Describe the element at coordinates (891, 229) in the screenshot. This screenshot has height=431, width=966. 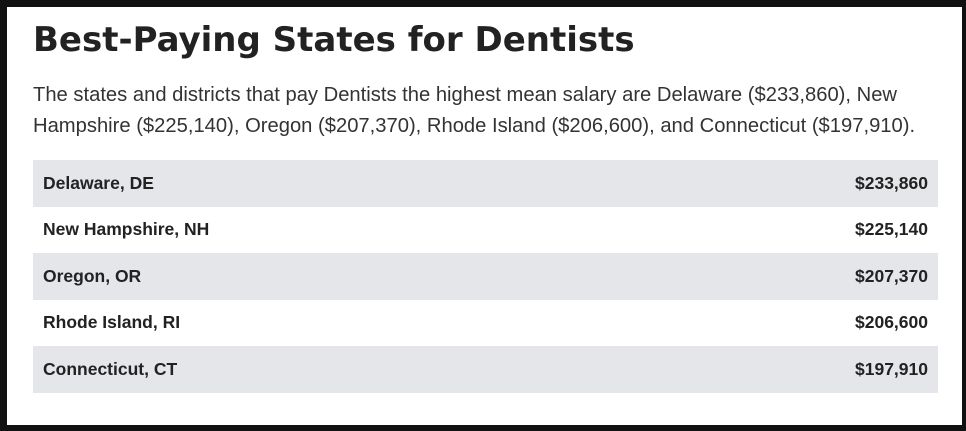
I see `mean-salary: $225,140` at that location.